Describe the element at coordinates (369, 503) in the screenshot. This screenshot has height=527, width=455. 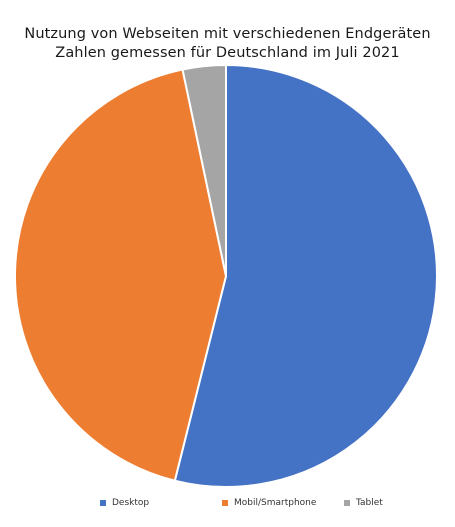
I see `legend-label: Tablet` at that location.